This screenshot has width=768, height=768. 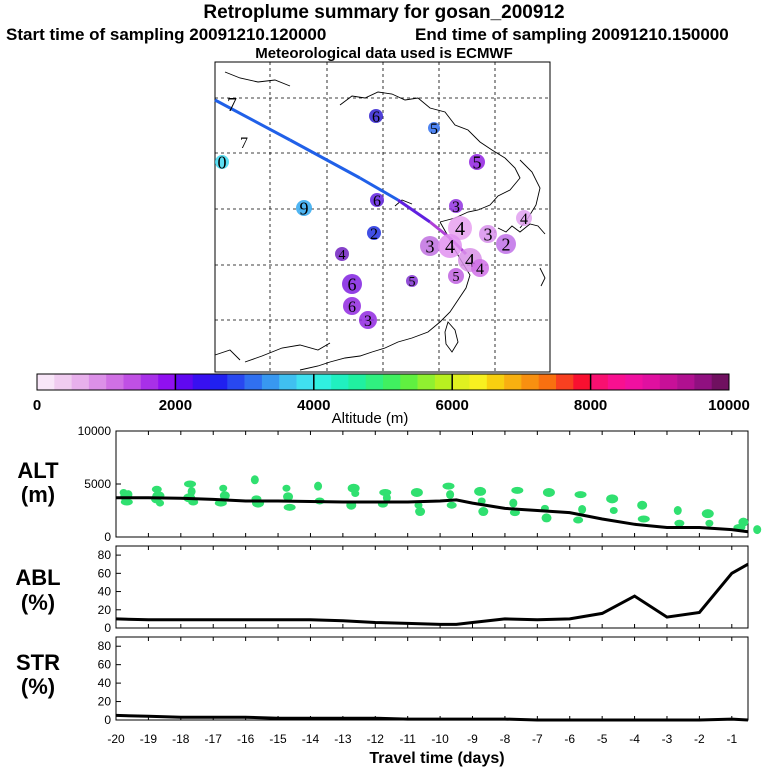 I want to click on chart-title: Retroplume summary for gosan_200912, so click(x=384, y=12).